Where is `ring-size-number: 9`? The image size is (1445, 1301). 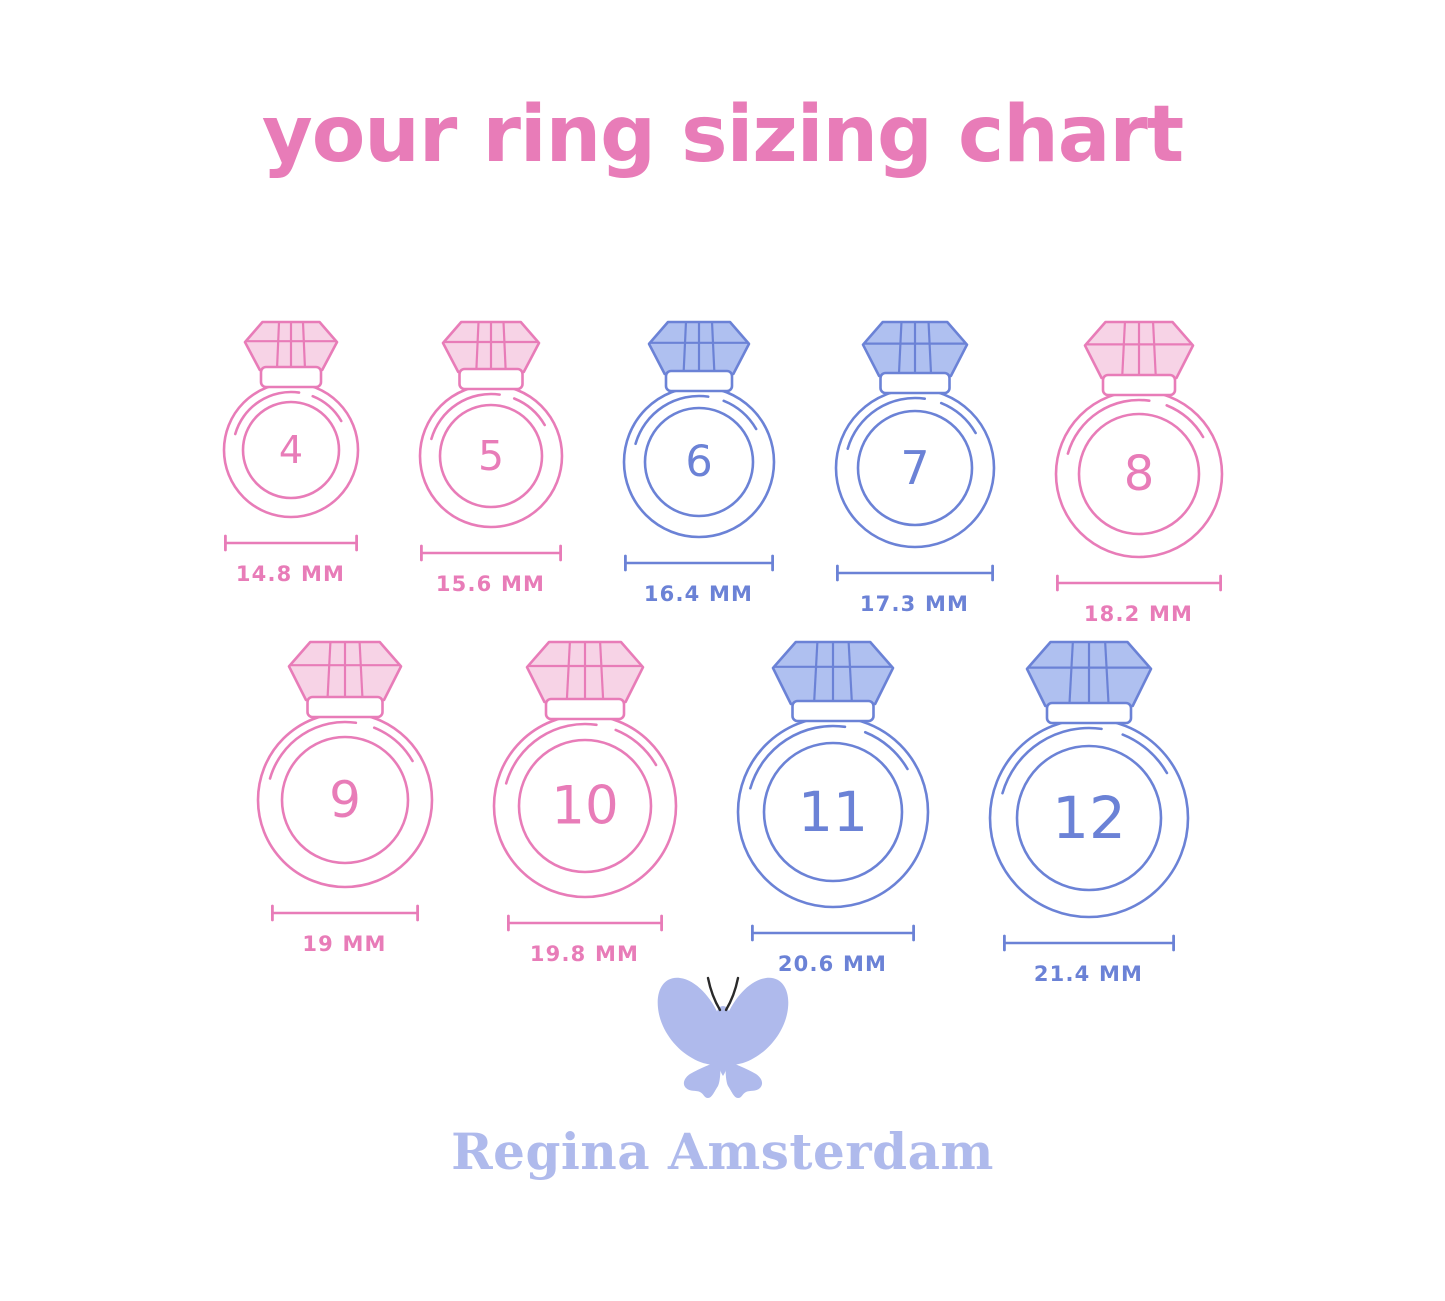 ring-size-number: 9 is located at coordinates (345, 800).